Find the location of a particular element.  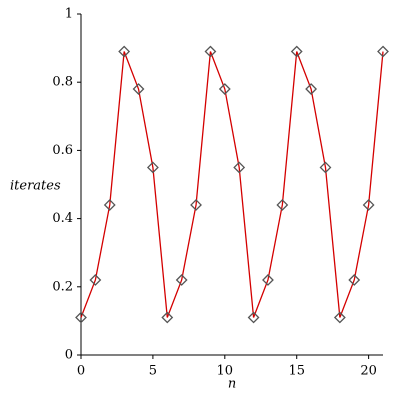

y-tick-label: 1 is located at coordinates (69, 14).